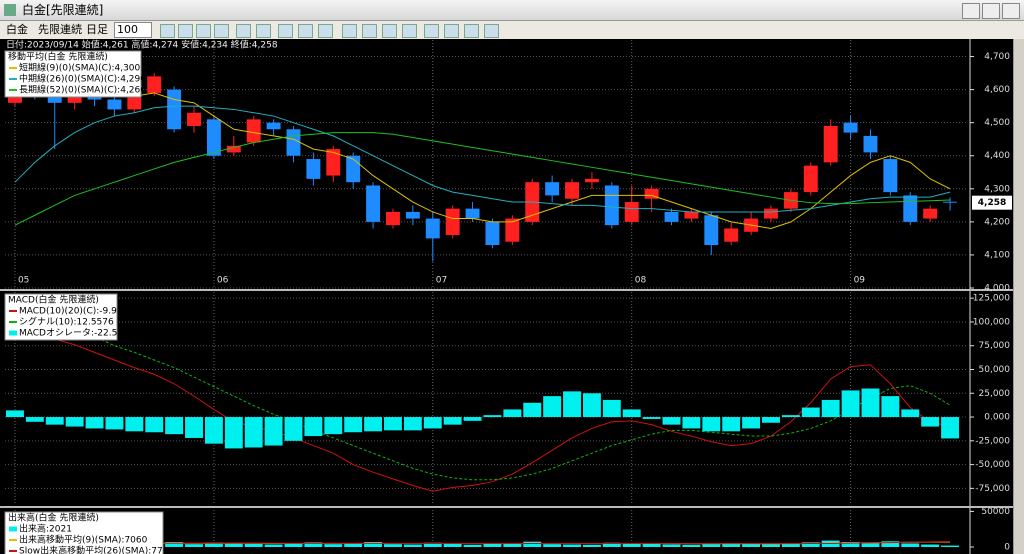  What do you see at coordinates (991, 299) in the screenshot?
I see `y-tick-label: 125,000` at bounding box center [991, 299].